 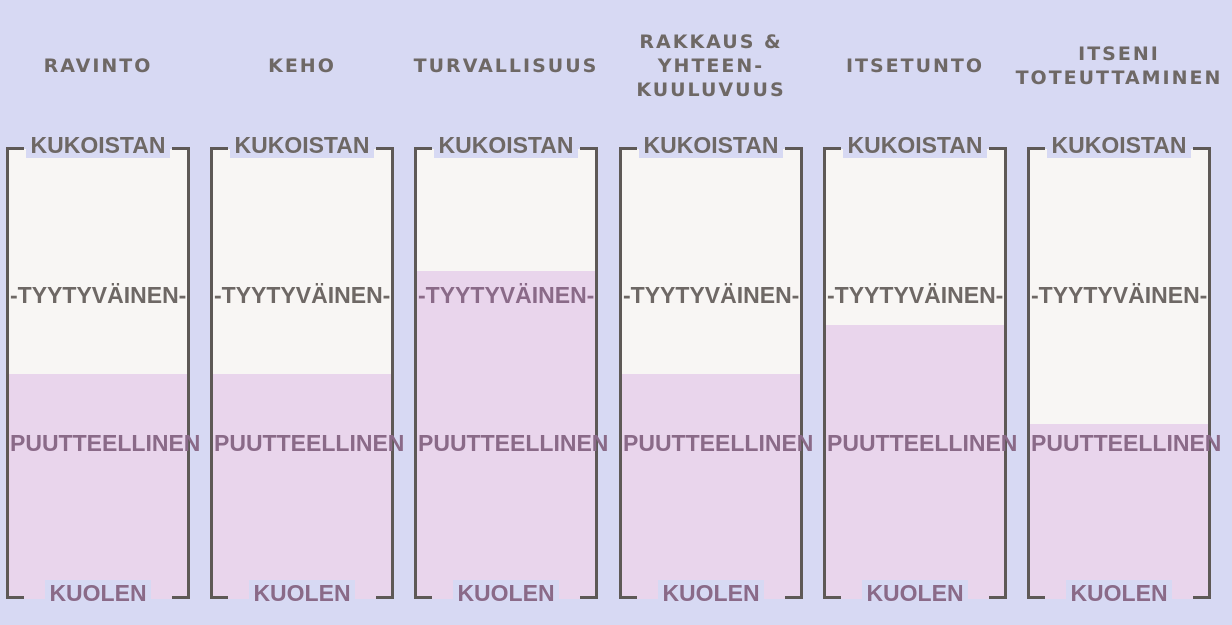 I want to click on category-title: RAKKAUS & YHTEEN- KUULUVUUS, so click(x=711, y=66).